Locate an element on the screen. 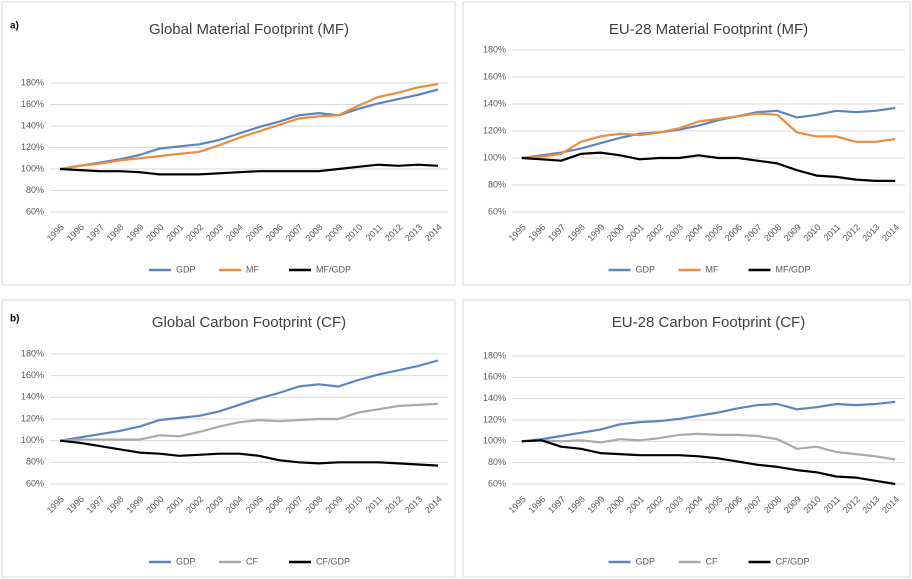 This screenshot has width=912, height=579. chart-title: Global Material Footprint (MF) is located at coordinates (249, 29).